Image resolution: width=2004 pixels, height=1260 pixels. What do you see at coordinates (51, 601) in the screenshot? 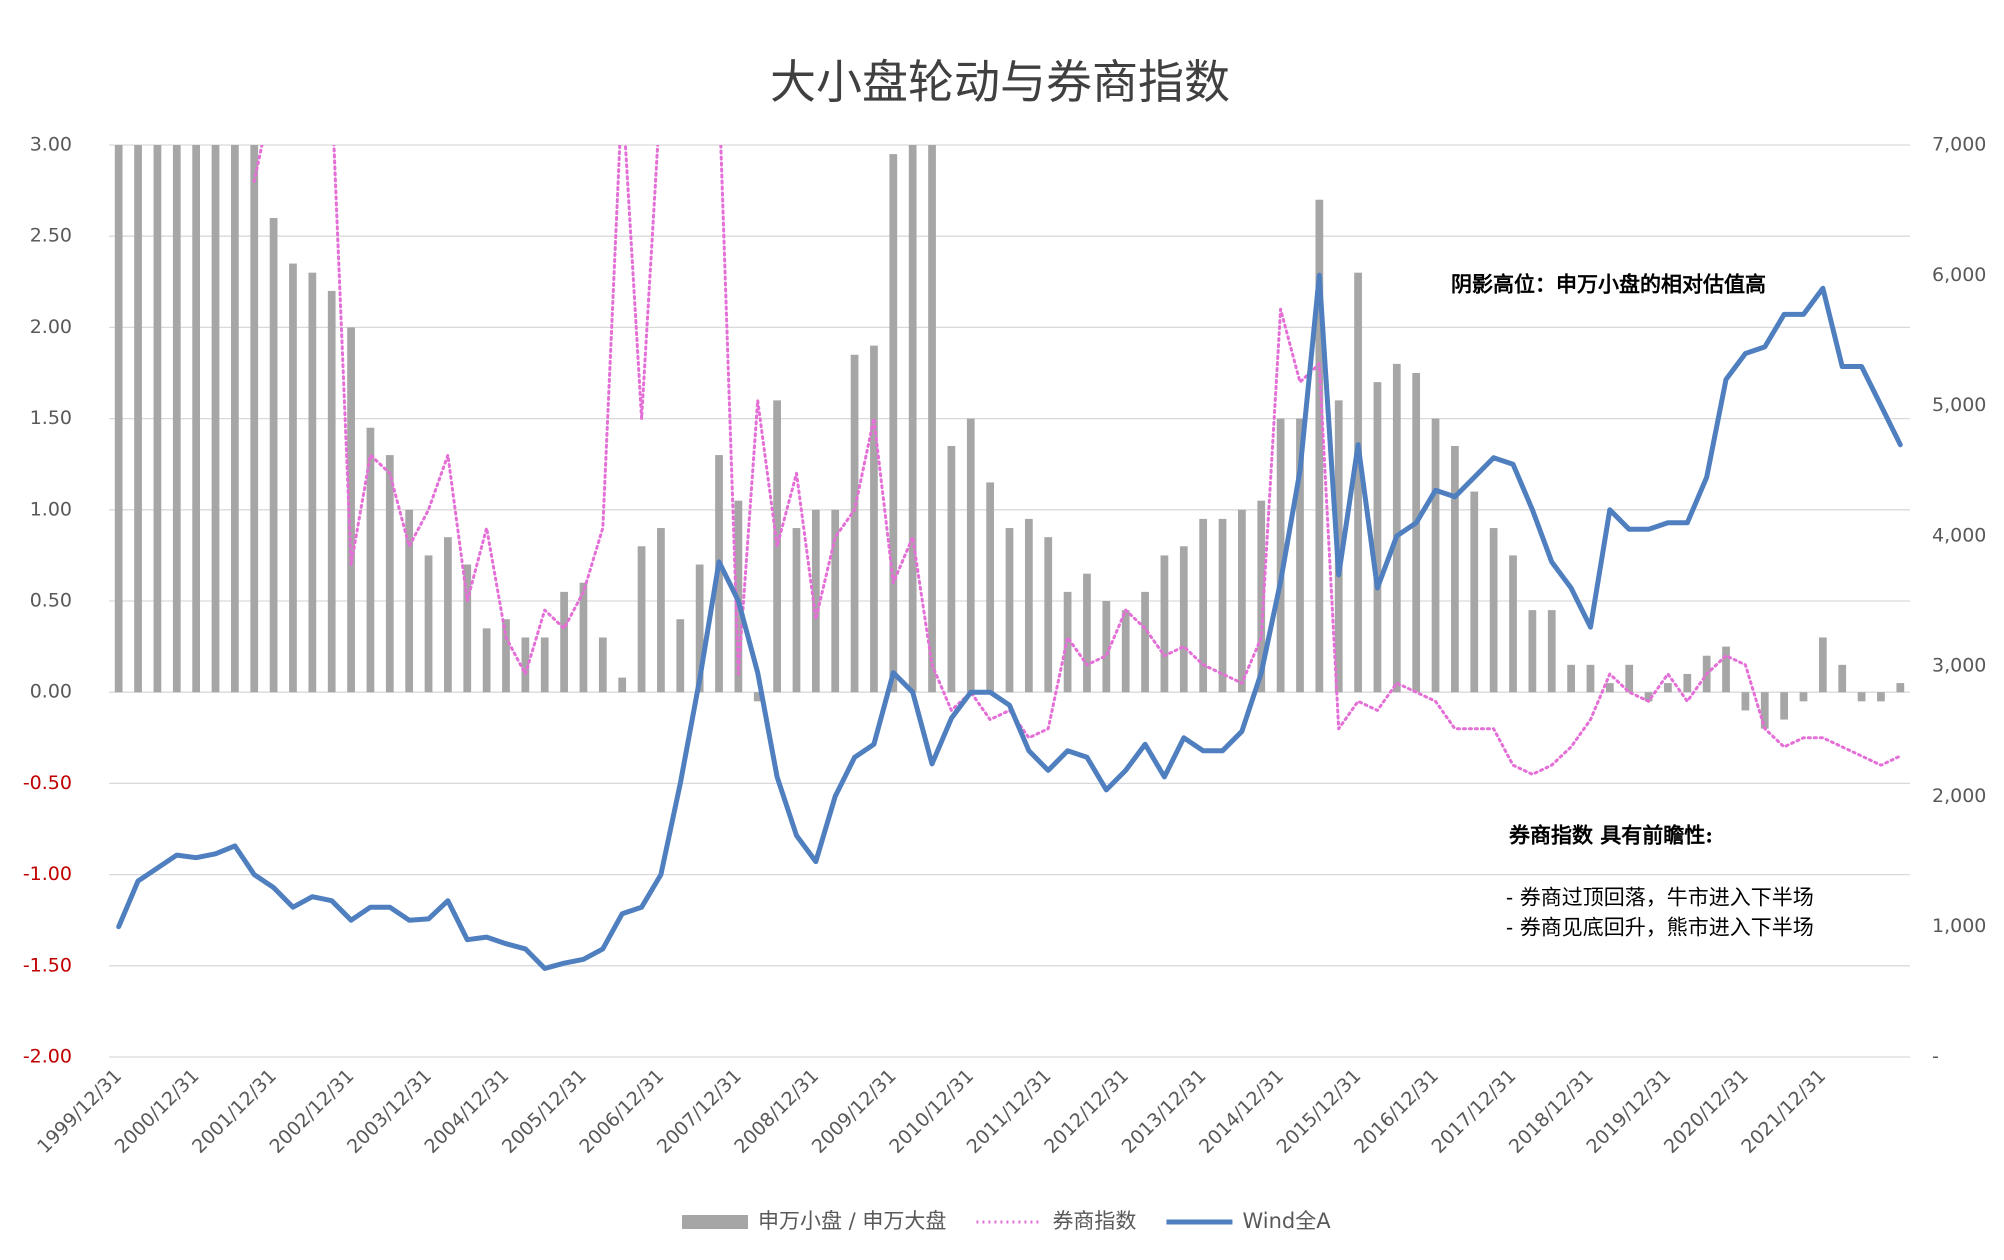
I see `y-tick-label: 0.50` at bounding box center [51, 601].